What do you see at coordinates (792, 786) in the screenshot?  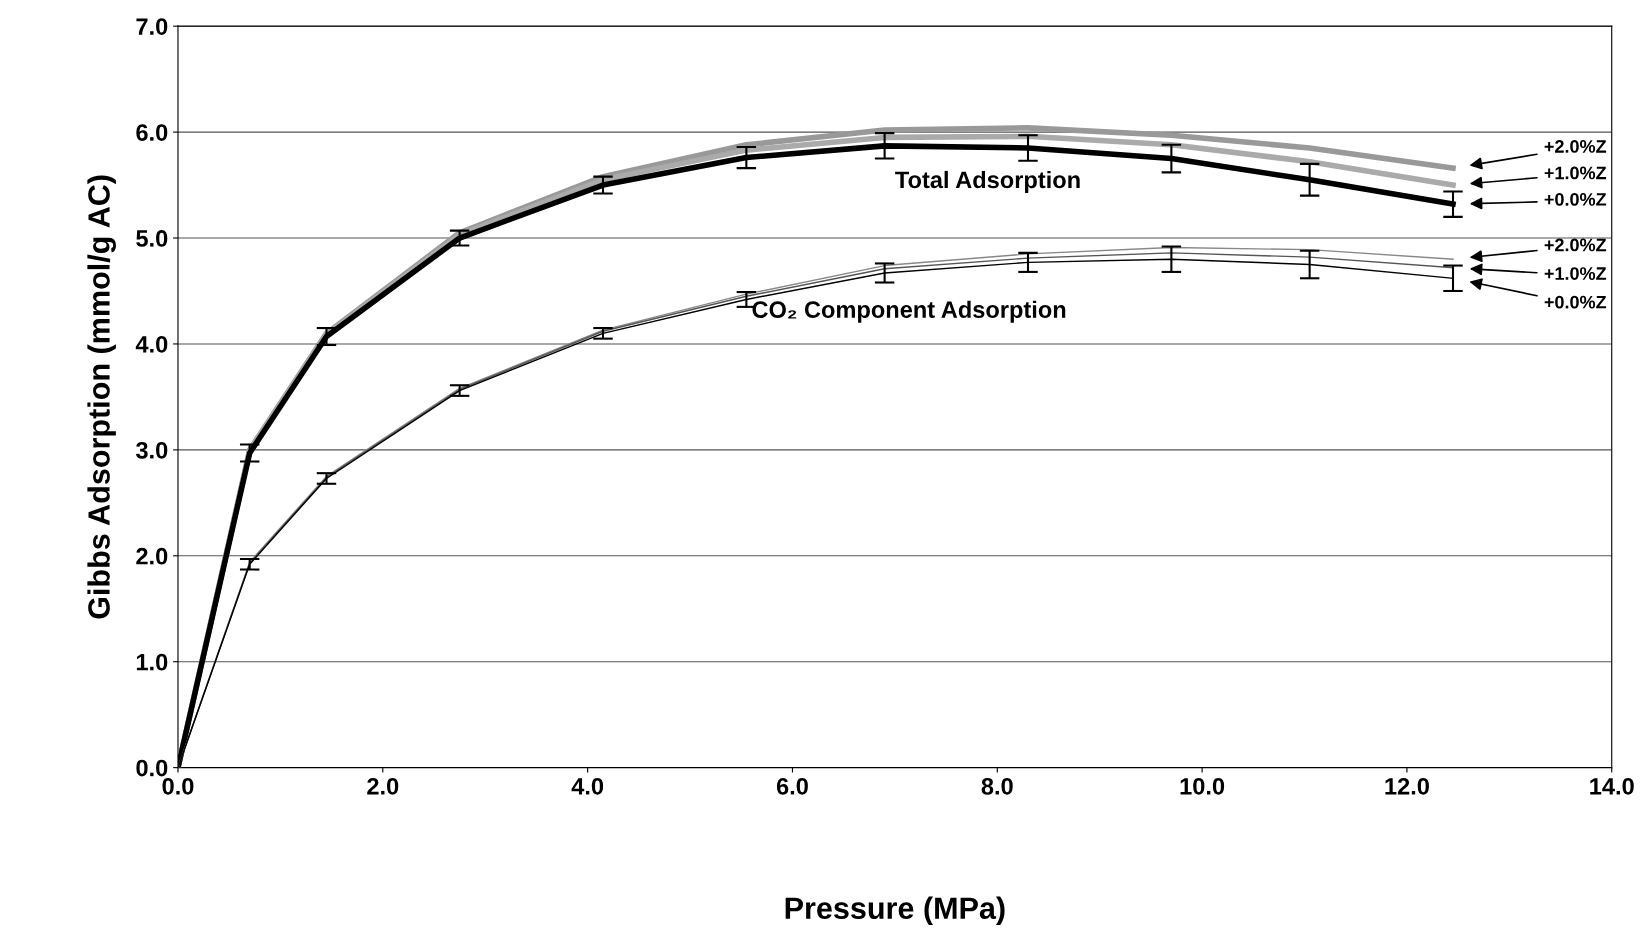 I see `x-tick-label: 6.0` at bounding box center [792, 786].